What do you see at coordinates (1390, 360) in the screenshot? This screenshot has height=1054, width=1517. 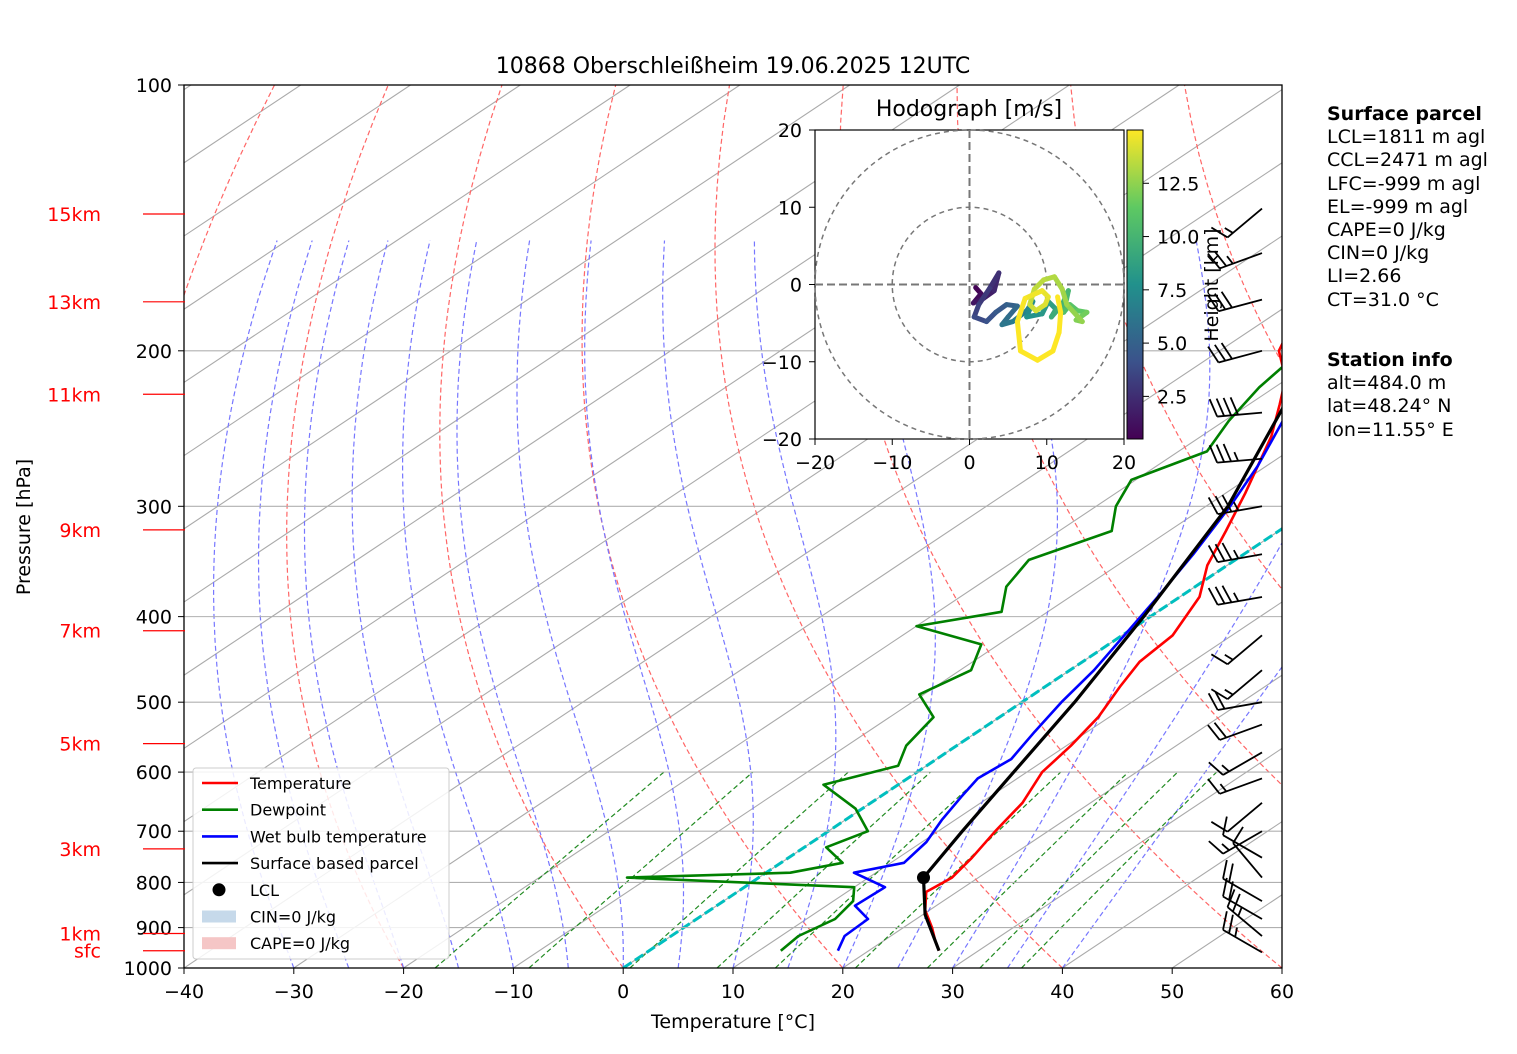 I see `station-info-heading: Station info` at bounding box center [1390, 360].